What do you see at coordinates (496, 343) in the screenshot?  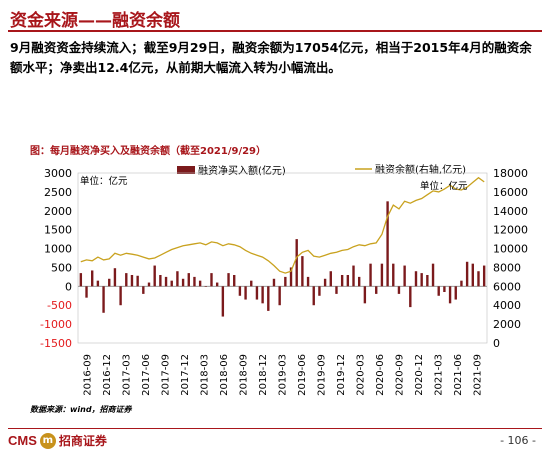 I see `right-axis-tick-label: 0` at bounding box center [496, 343].